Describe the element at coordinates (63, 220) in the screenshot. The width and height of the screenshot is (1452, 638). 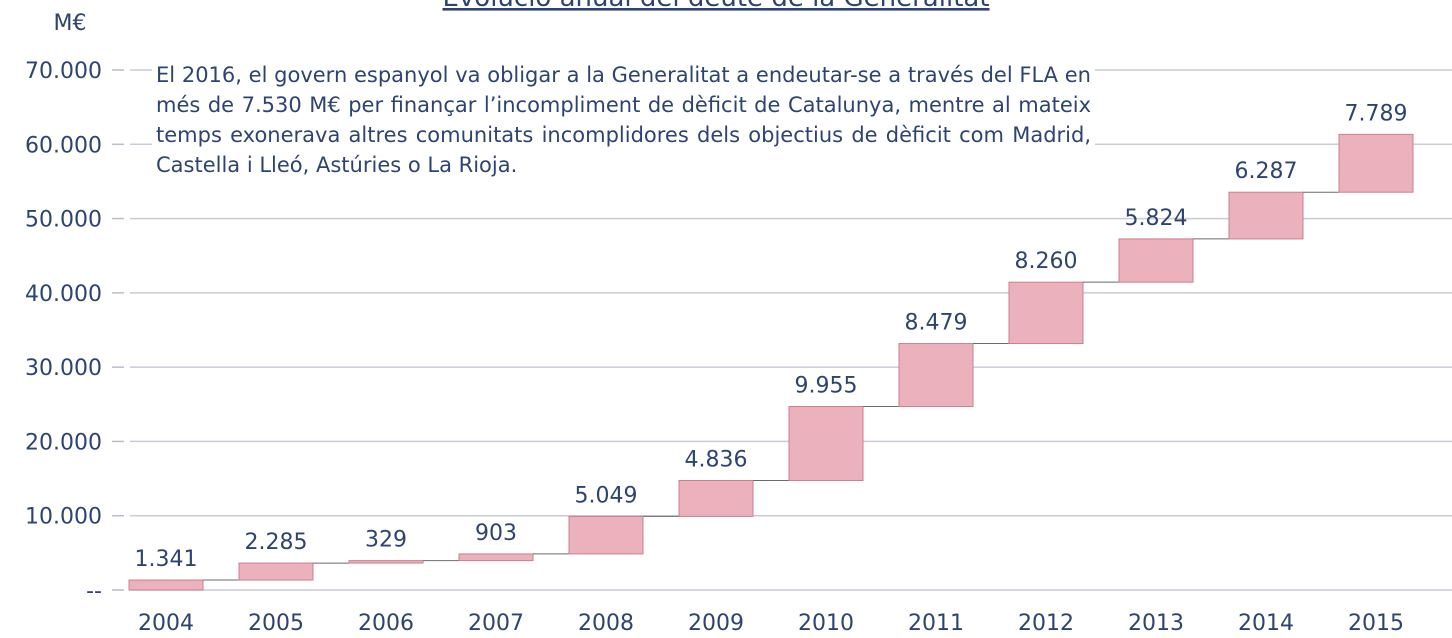
I see `y-tick-label: 50.000` at that location.